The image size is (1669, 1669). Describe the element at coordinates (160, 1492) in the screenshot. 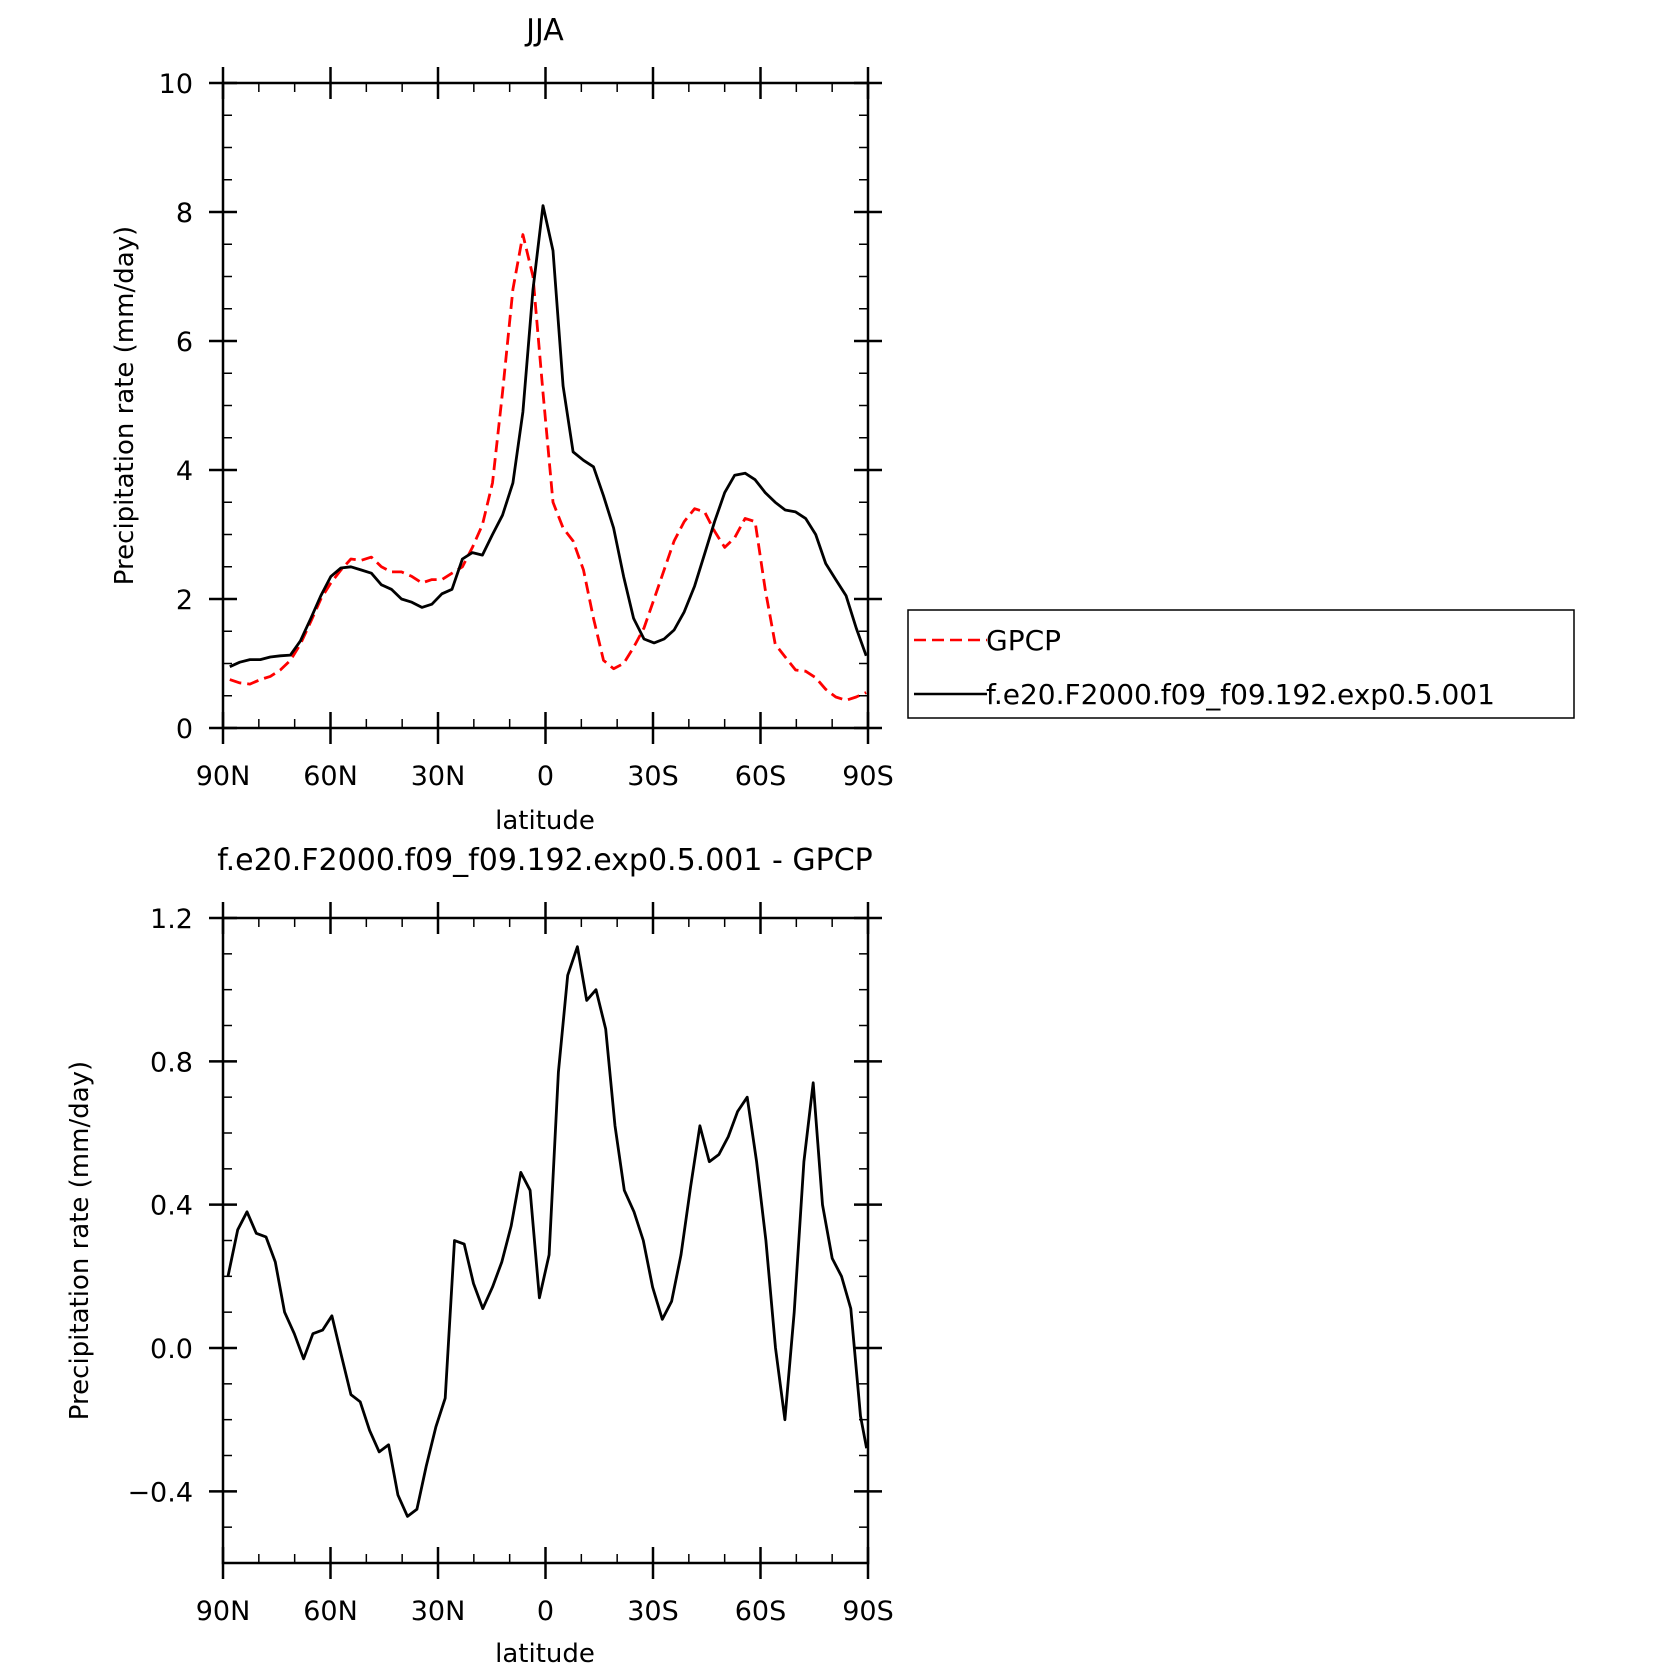

I see `y-tick-label: −0.4` at that location.